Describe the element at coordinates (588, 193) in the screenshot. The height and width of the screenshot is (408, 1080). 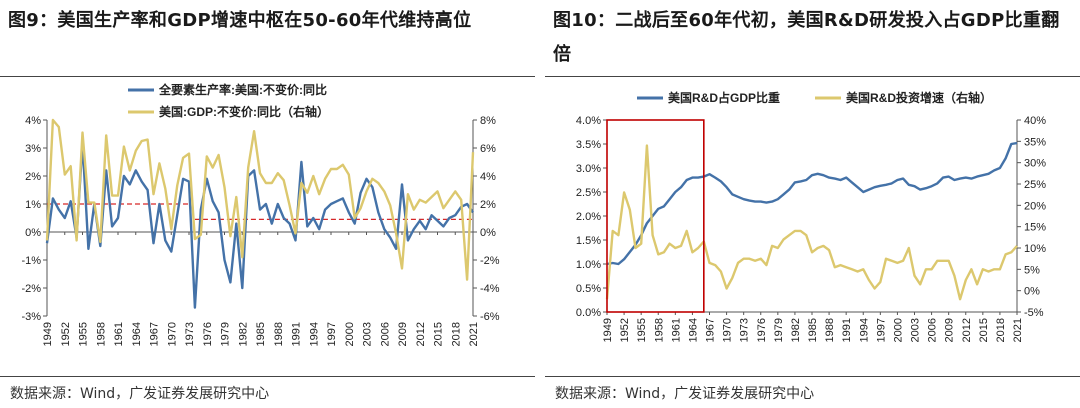
I see `y-left-tick-label: 2.5%` at that location.